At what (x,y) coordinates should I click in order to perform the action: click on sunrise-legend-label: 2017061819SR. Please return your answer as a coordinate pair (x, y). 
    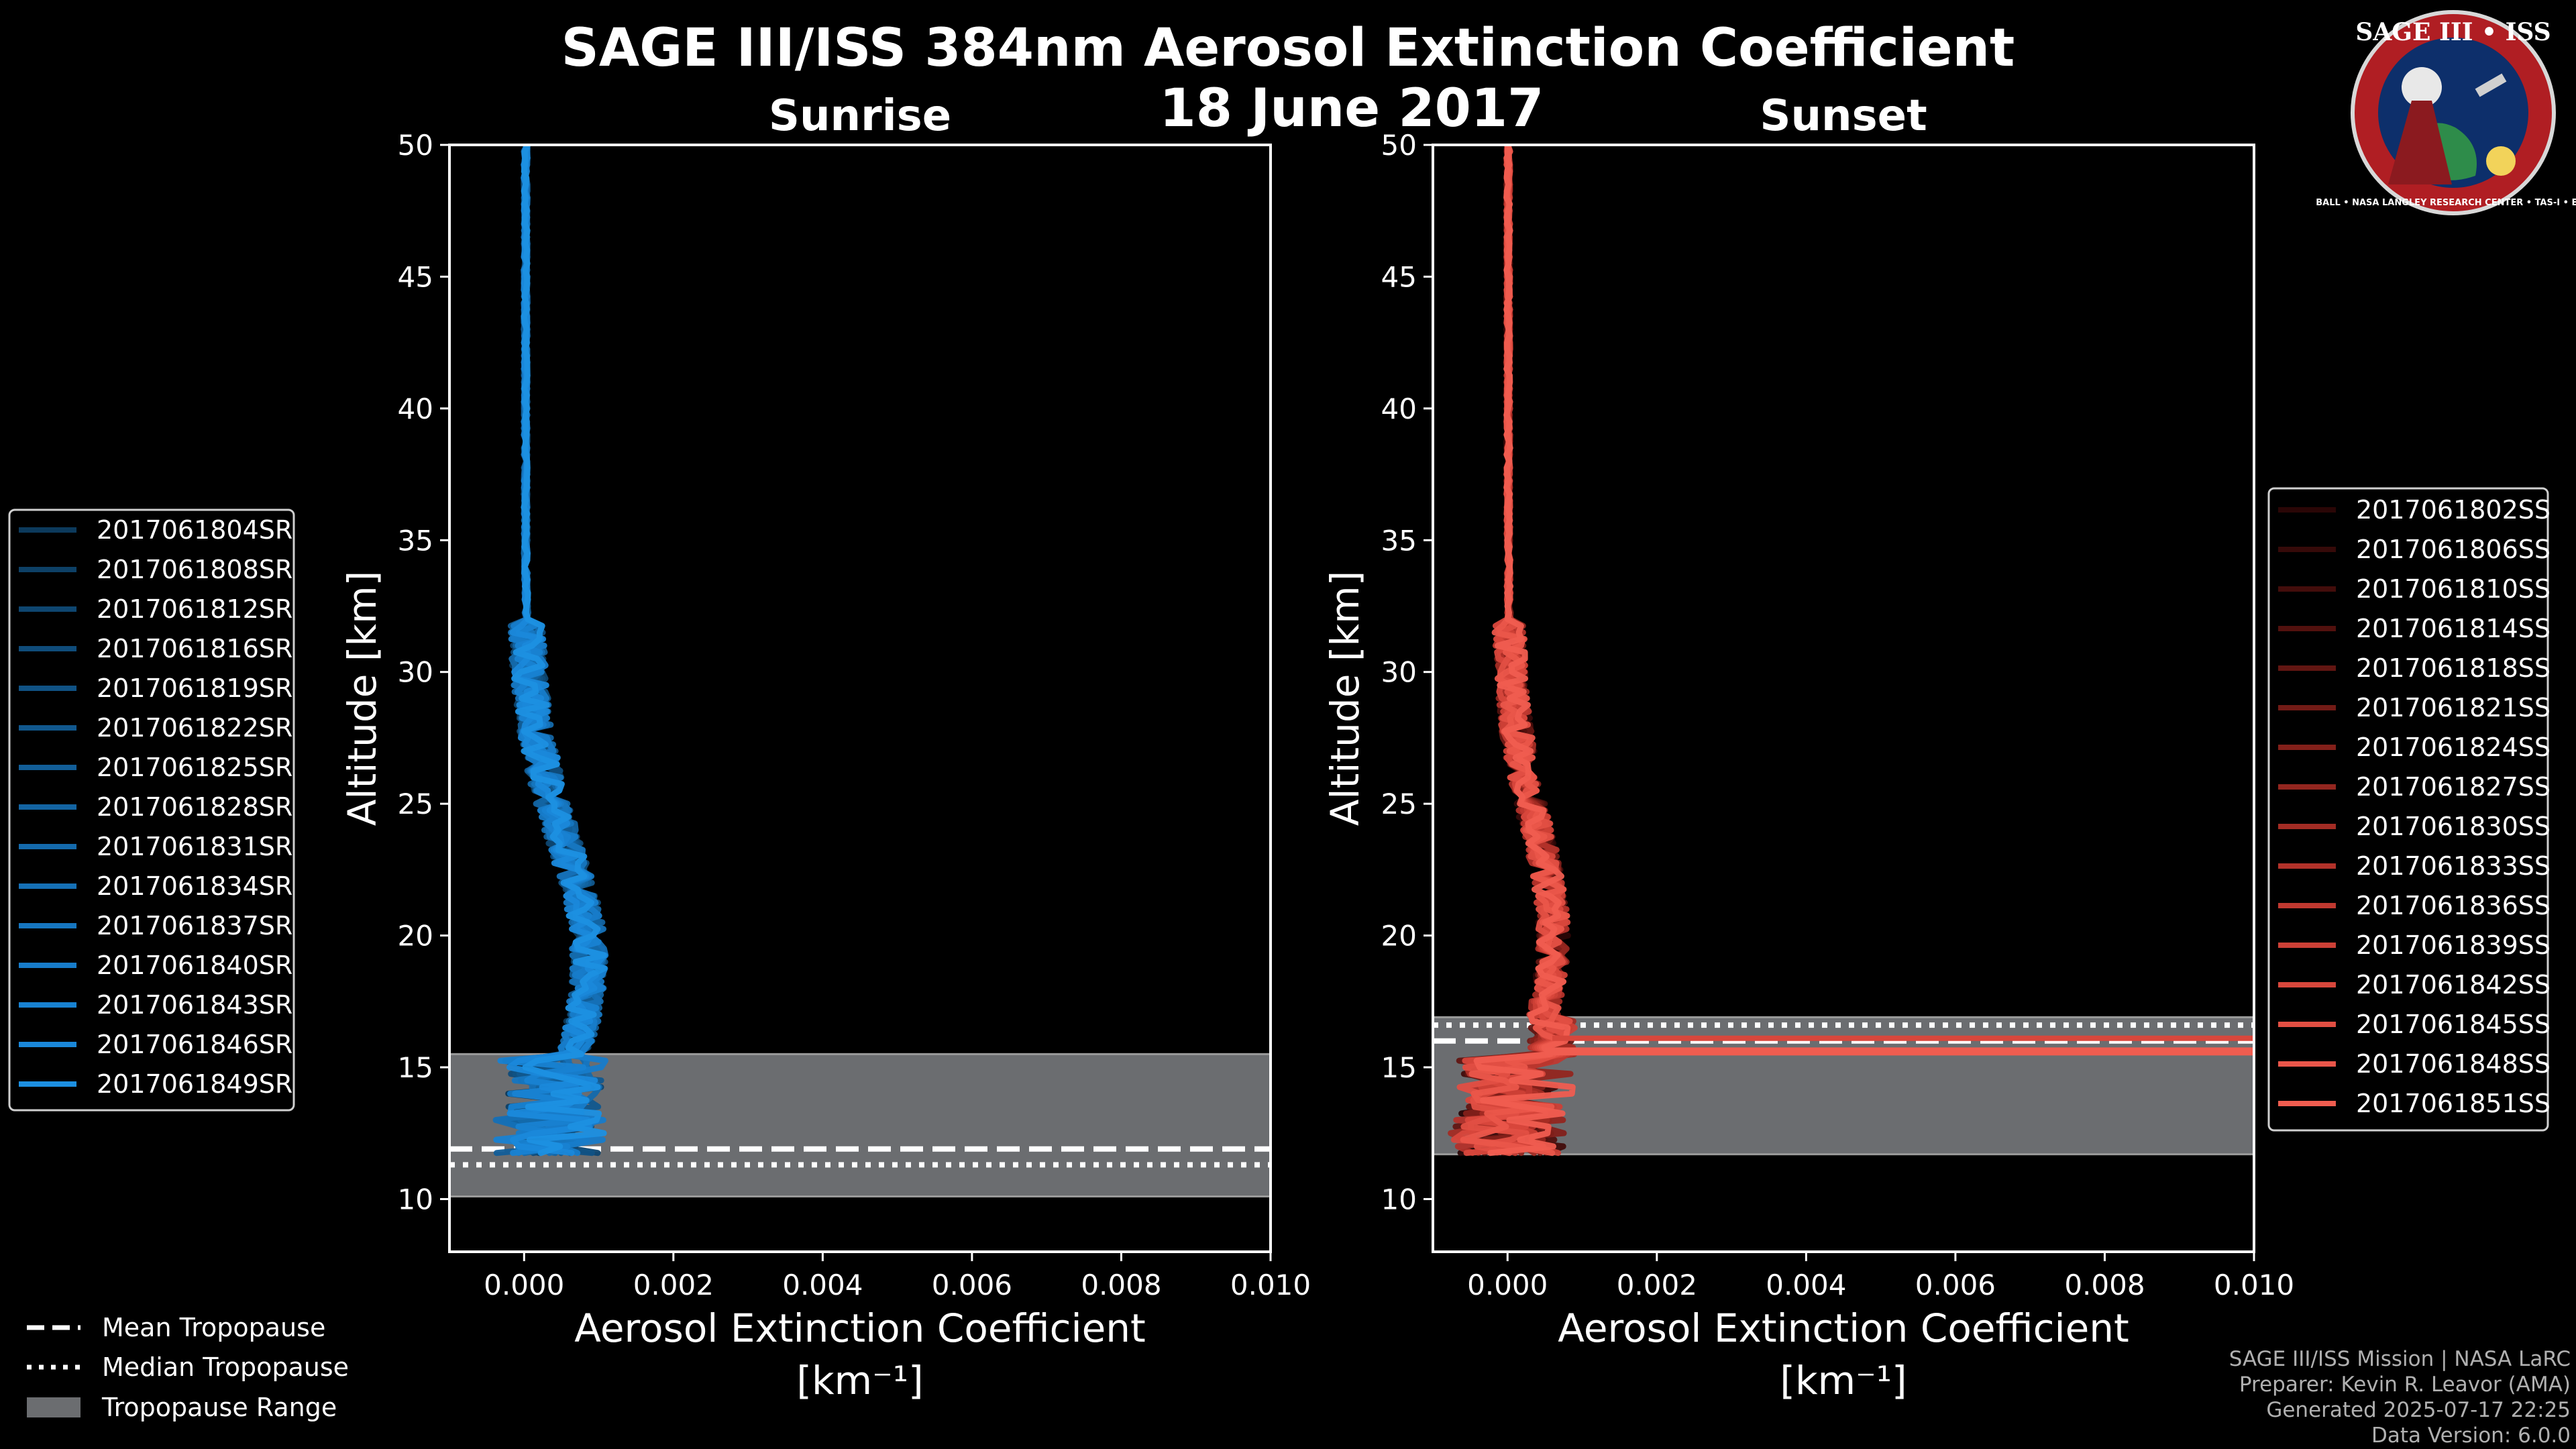
    Looking at the image, I should click on (194, 688).